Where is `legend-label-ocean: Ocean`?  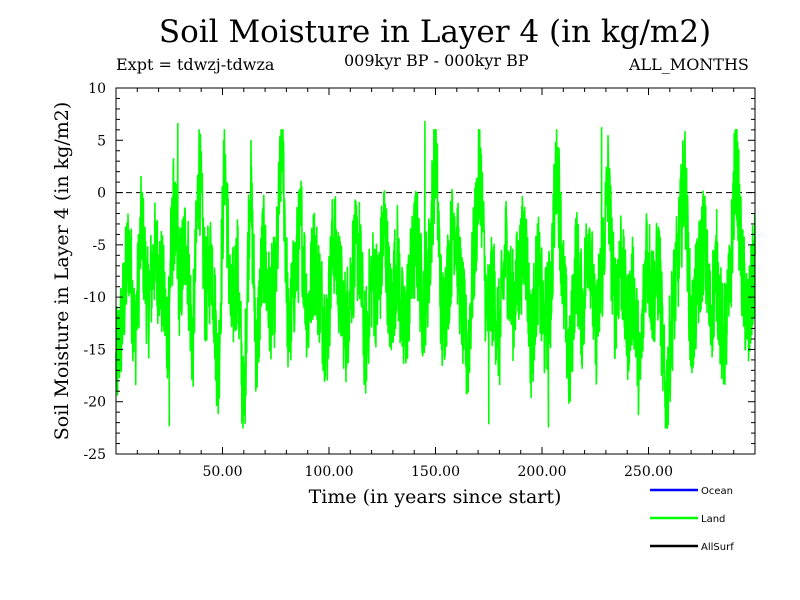
legend-label-ocean: Ocean is located at coordinates (717, 491).